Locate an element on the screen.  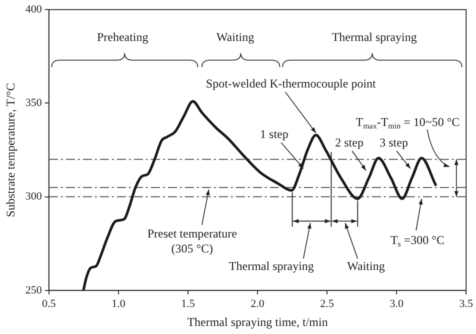
annotation: Preheating is located at coordinates (122, 37).